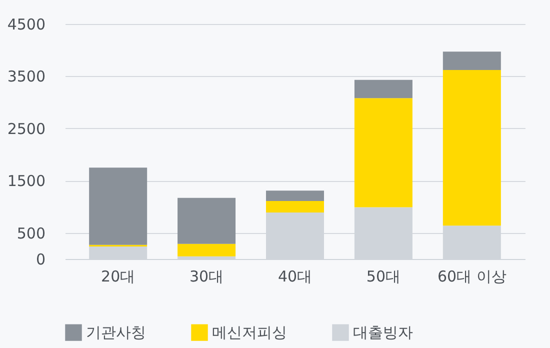  What do you see at coordinates (116, 333) in the screenshot?
I see `legend-label: 기관사칭` at bounding box center [116, 333].